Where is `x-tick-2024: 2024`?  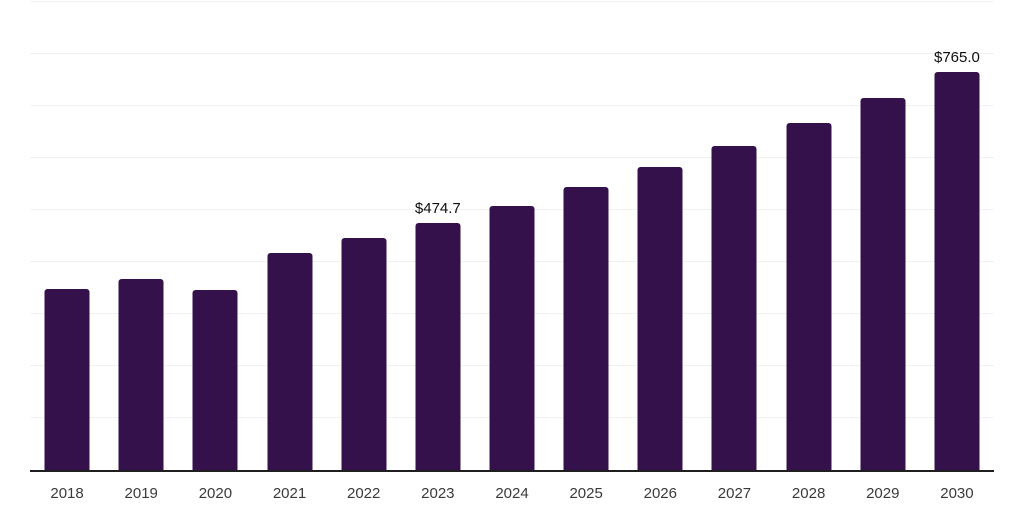
x-tick-2024: 2024 is located at coordinates (512, 493).